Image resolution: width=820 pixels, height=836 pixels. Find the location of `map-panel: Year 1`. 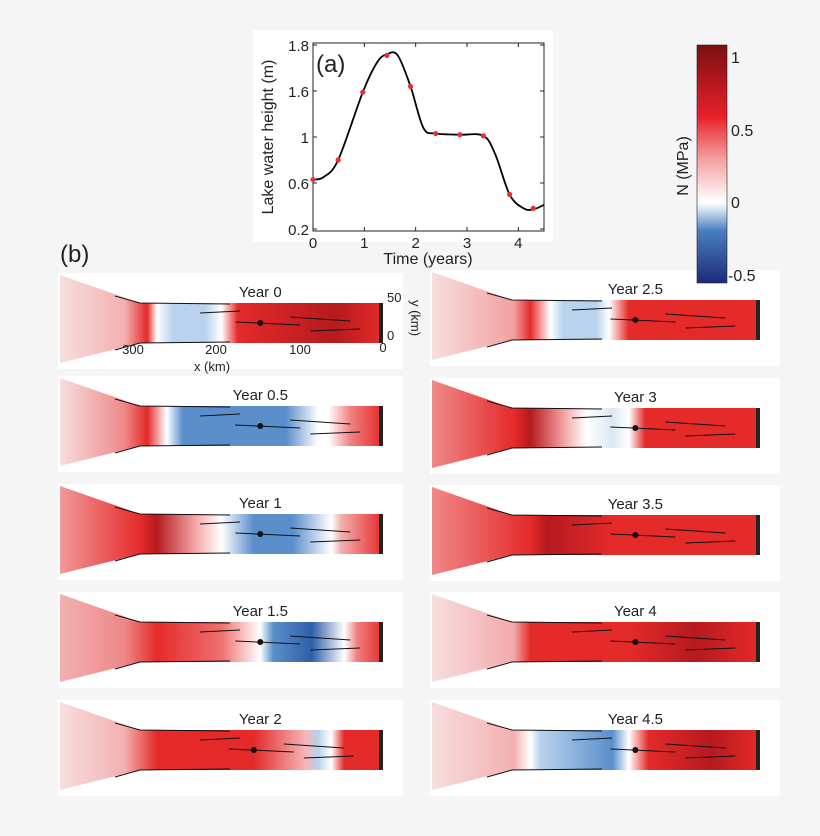

map-panel: Year 1 is located at coordinates (230, 532).